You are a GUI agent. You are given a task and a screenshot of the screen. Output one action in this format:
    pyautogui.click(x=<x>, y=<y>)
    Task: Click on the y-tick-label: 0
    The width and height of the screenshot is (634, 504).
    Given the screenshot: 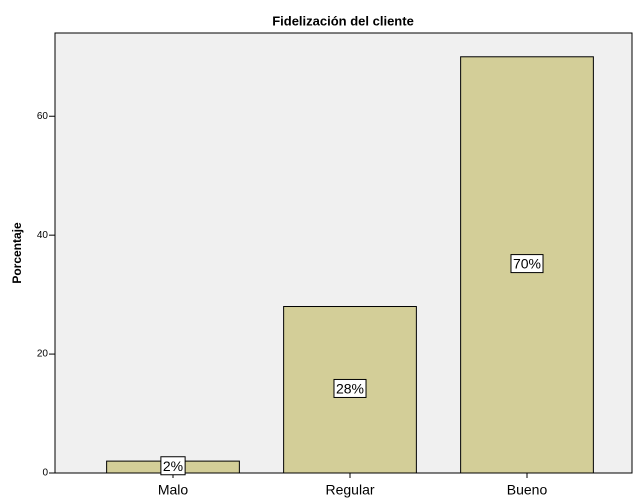 What is the action you would take?
    pyautogui.click(x=45, y=473)
    